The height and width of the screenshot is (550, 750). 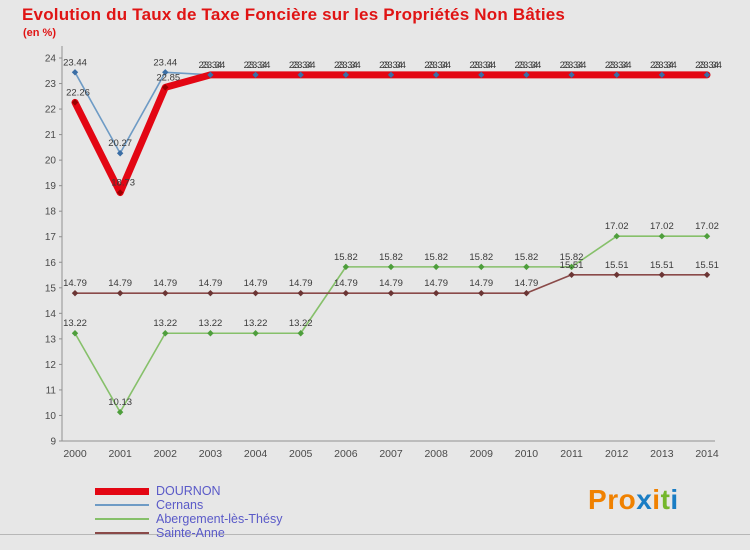 I want to click on x-tick-label: 2009, so click(x=482, y=454).